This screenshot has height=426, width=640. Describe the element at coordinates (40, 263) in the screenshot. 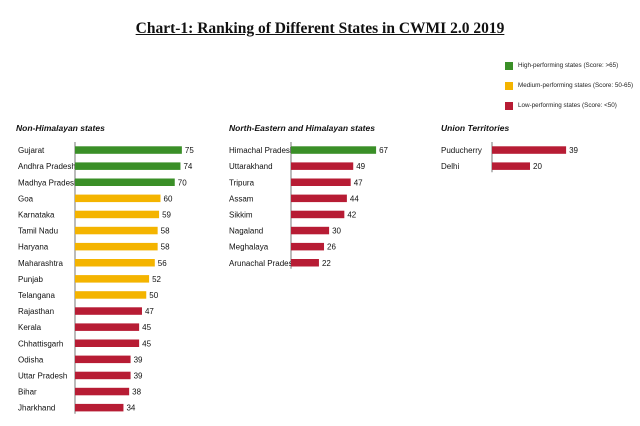

I see `category-label: Maharashtra` at that location.